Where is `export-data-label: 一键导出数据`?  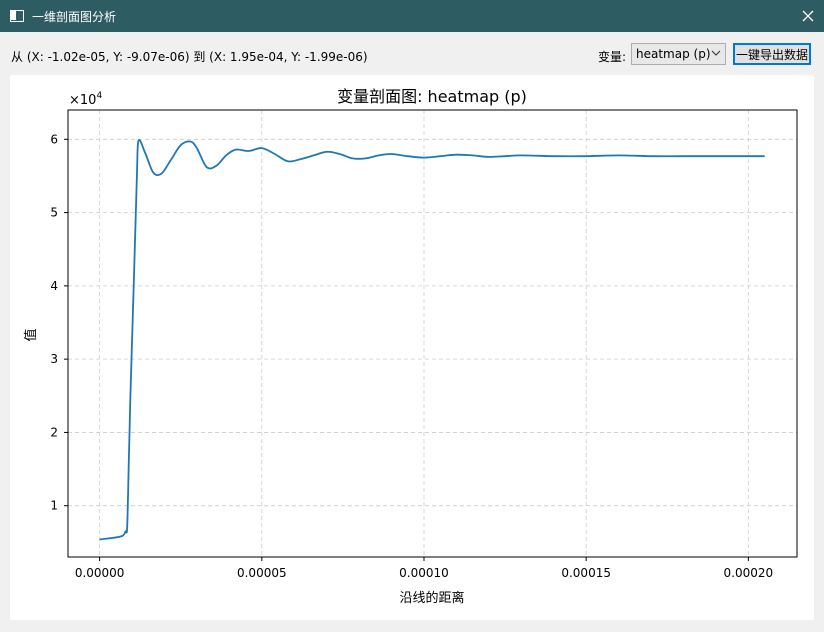
export-data-label: 一键导出数据 is located at coordinates (771, 54).